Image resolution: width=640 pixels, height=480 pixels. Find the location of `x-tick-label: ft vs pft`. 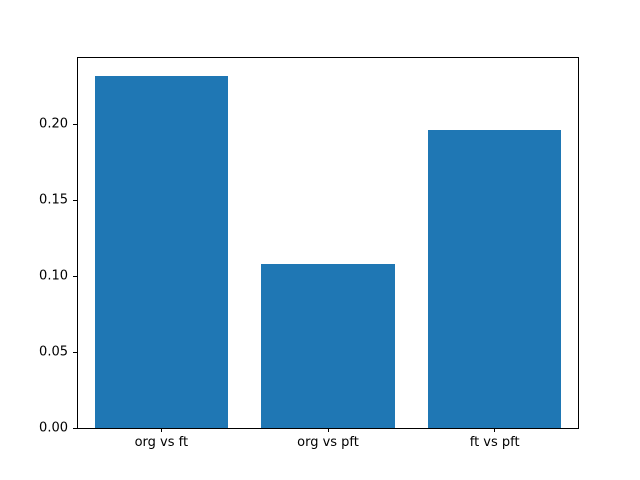

x-tick-label: ft vs pft is located at coordinates (494, 442).